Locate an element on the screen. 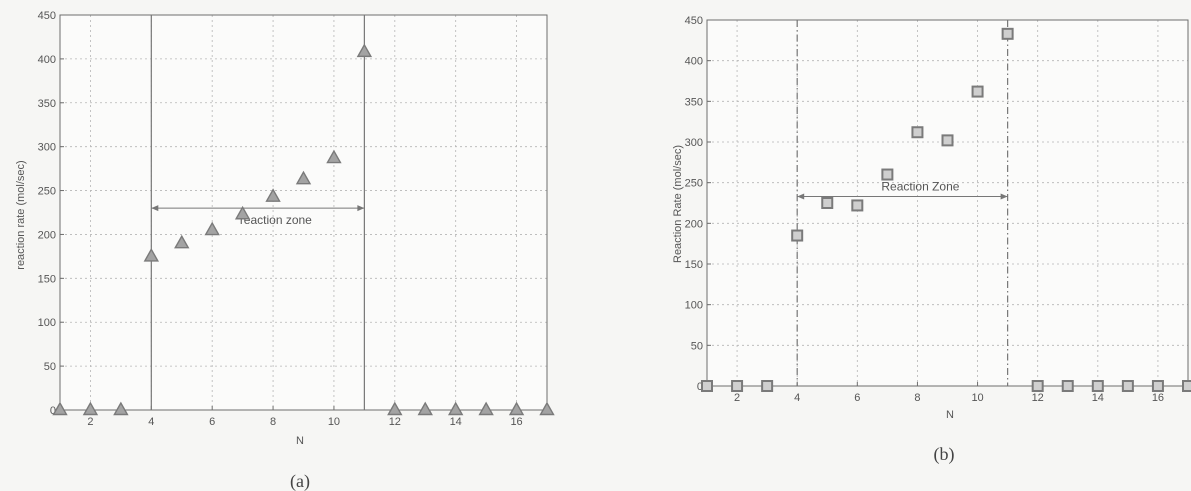  chart-b-xtick-label: 8 is located at coordinates (917, 398).